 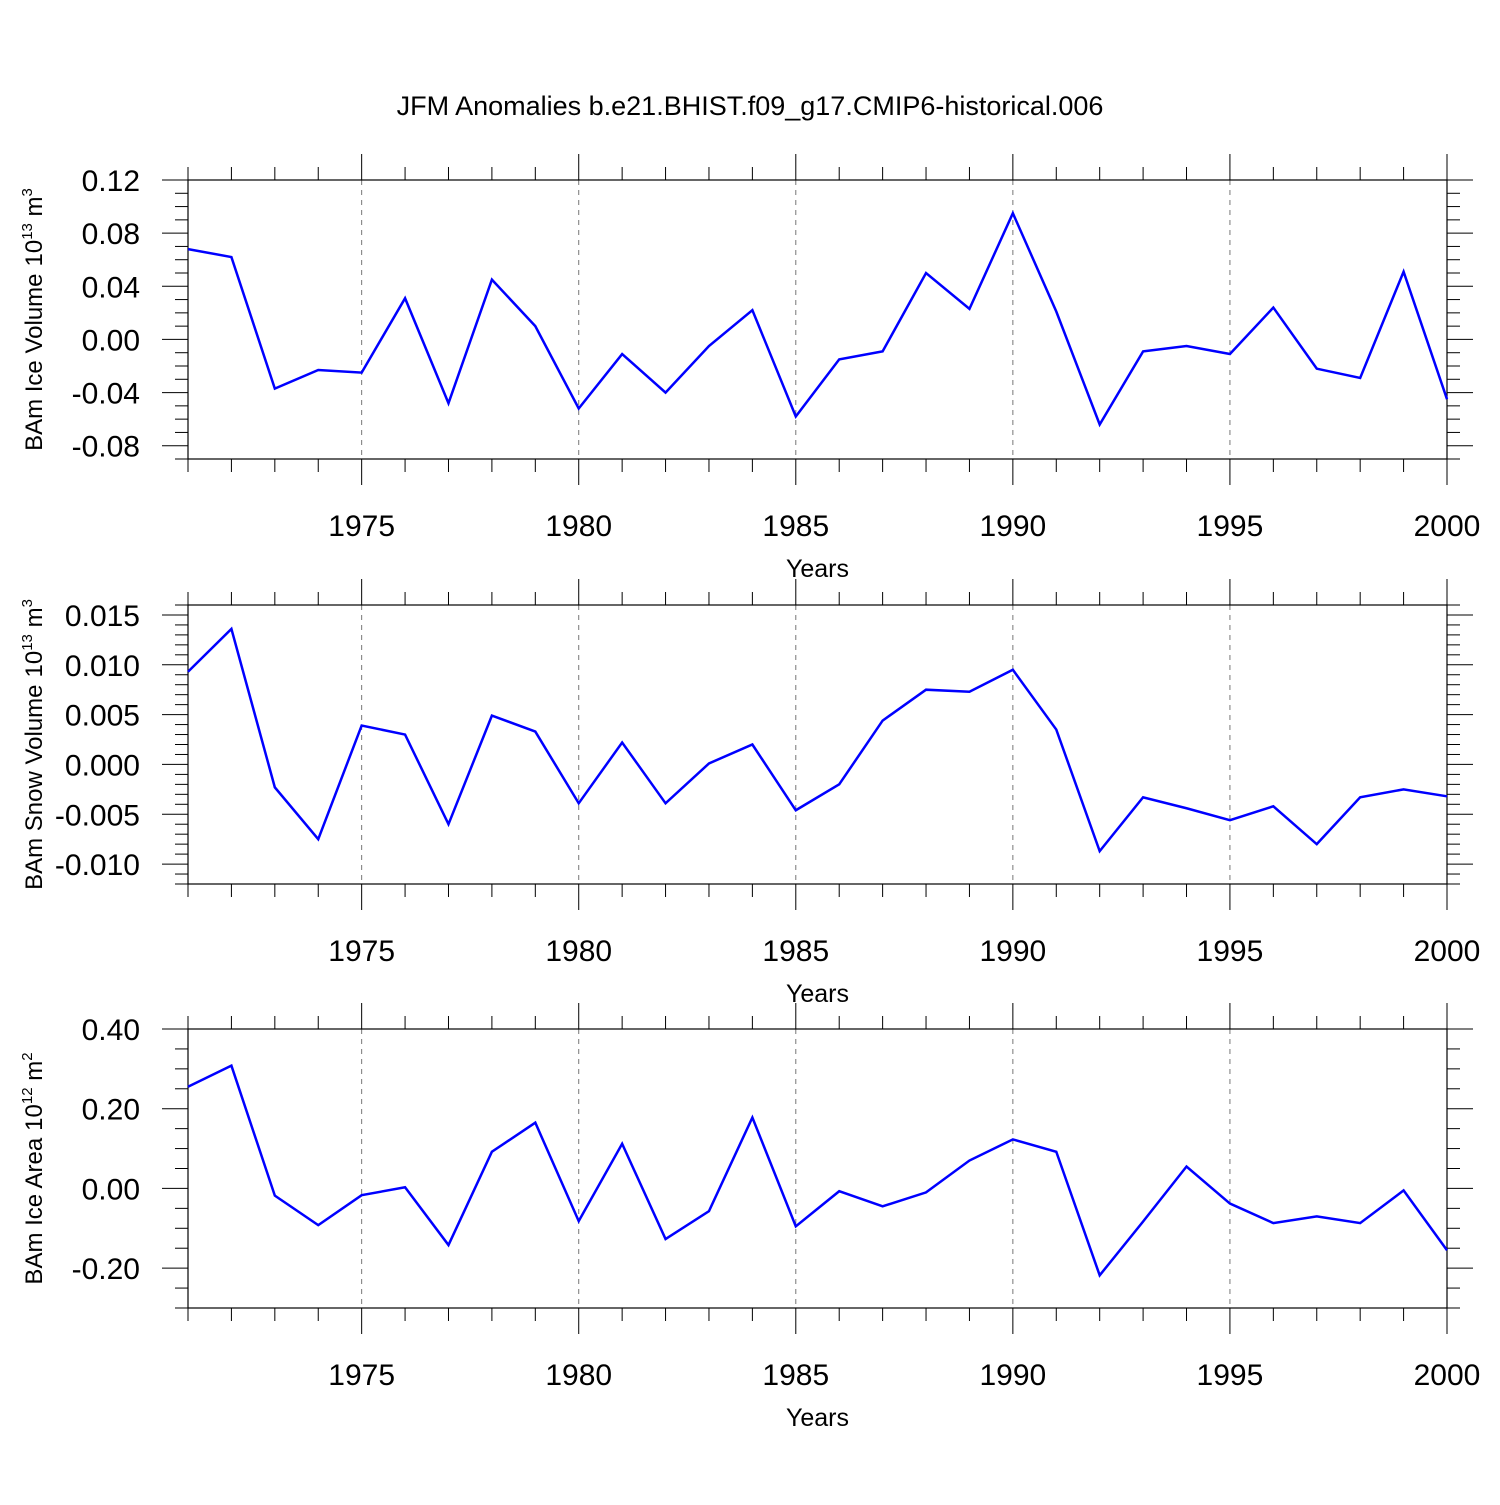 I want to click on y-tick-label: 0.20, so click(x=111, y=1110).